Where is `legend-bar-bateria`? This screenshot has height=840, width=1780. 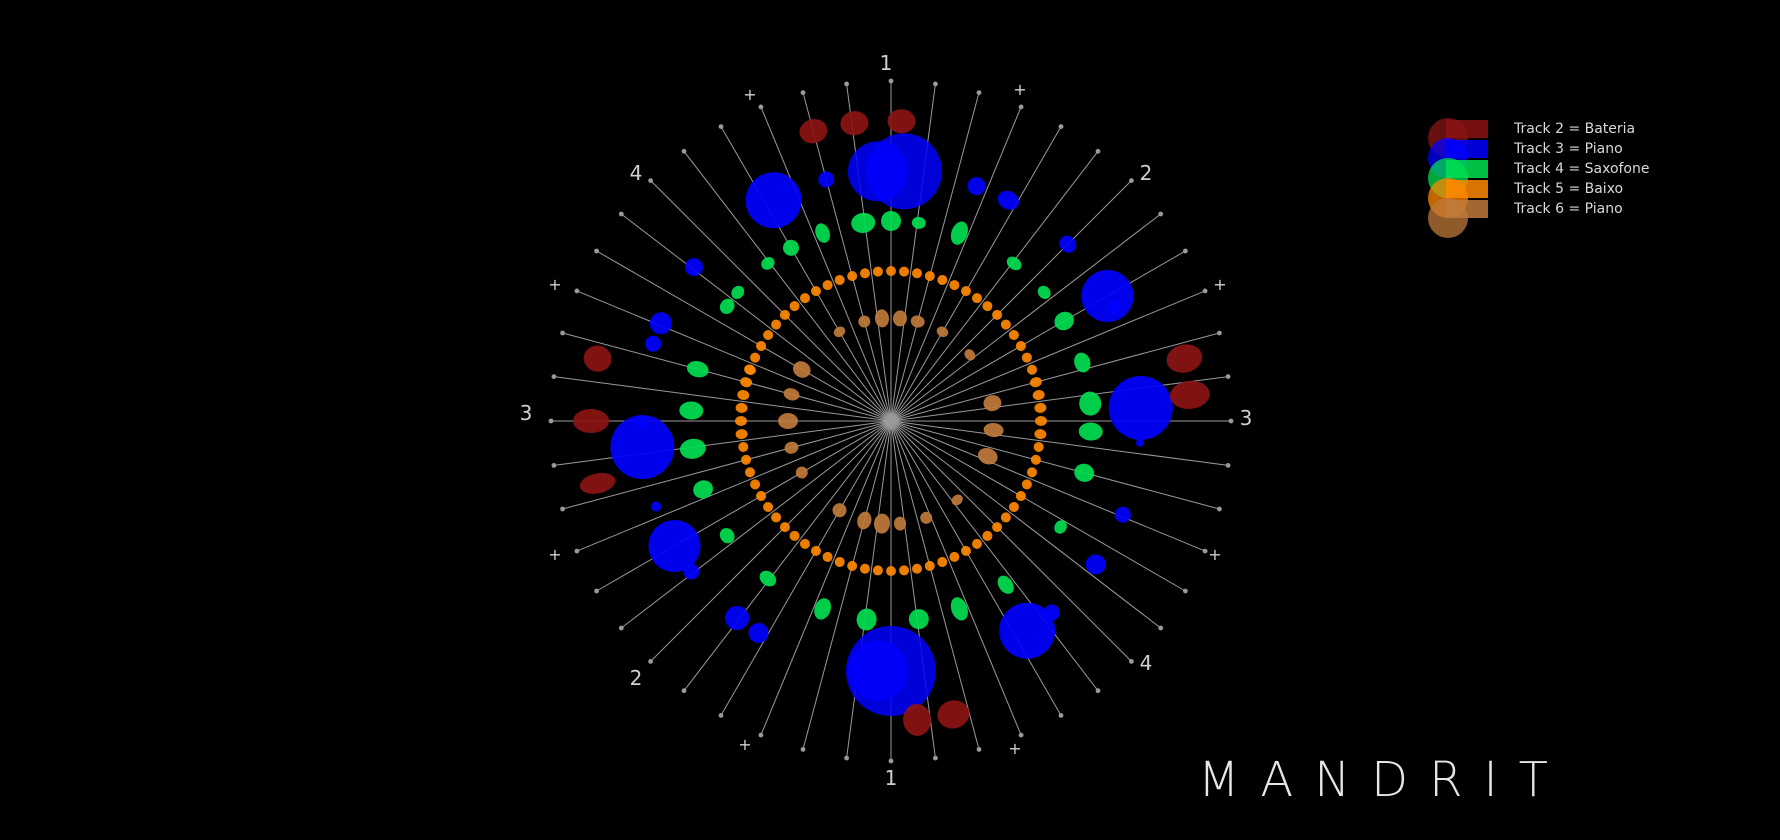 legend-bar-bateria is located at coordinates (1467, 129).